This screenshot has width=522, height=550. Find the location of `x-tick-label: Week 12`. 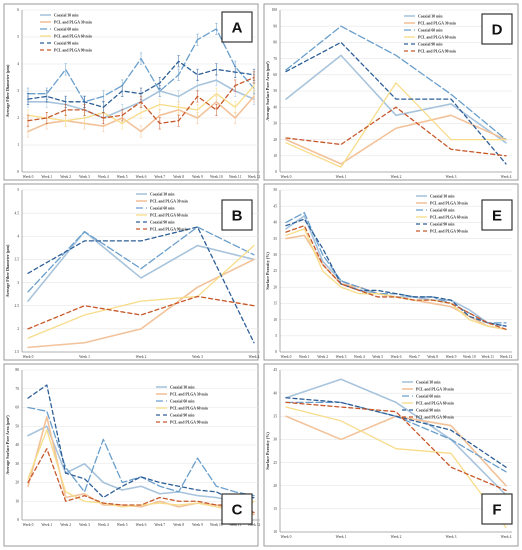

x-tick-label: Week 12 is located at coordinates (254, 525).